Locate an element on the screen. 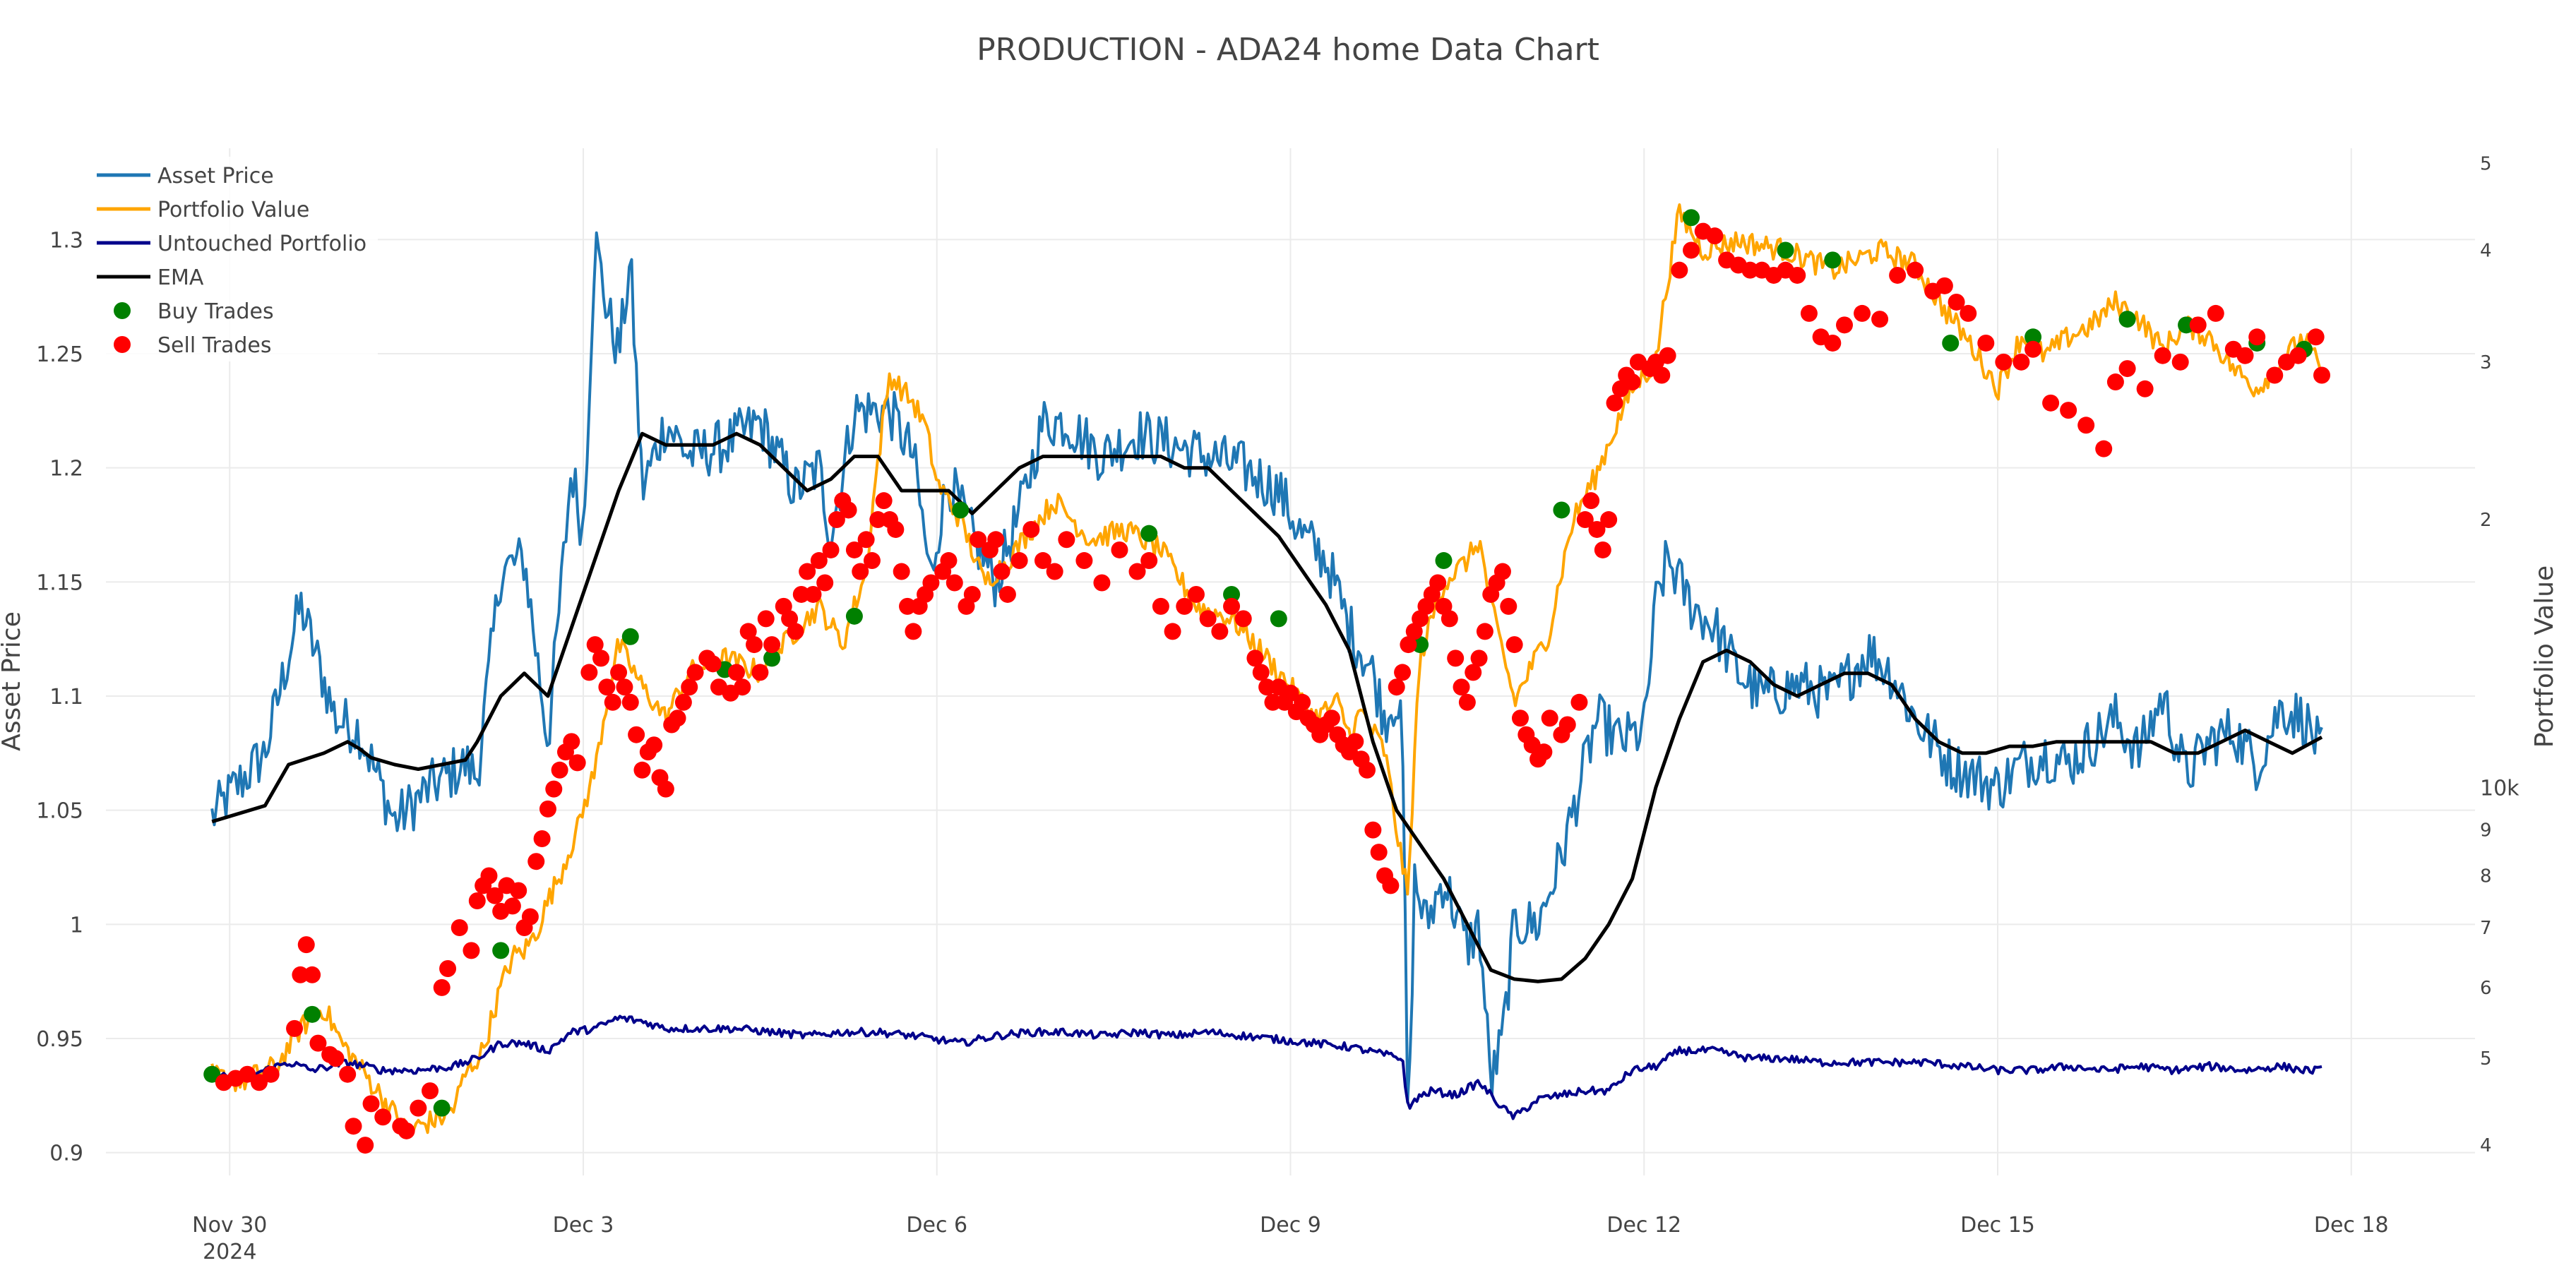 Image resolution: width=2576 pixels, height=1263 pixels. x-tick-year-label: 2024 is located at coordinates (229, 1251).